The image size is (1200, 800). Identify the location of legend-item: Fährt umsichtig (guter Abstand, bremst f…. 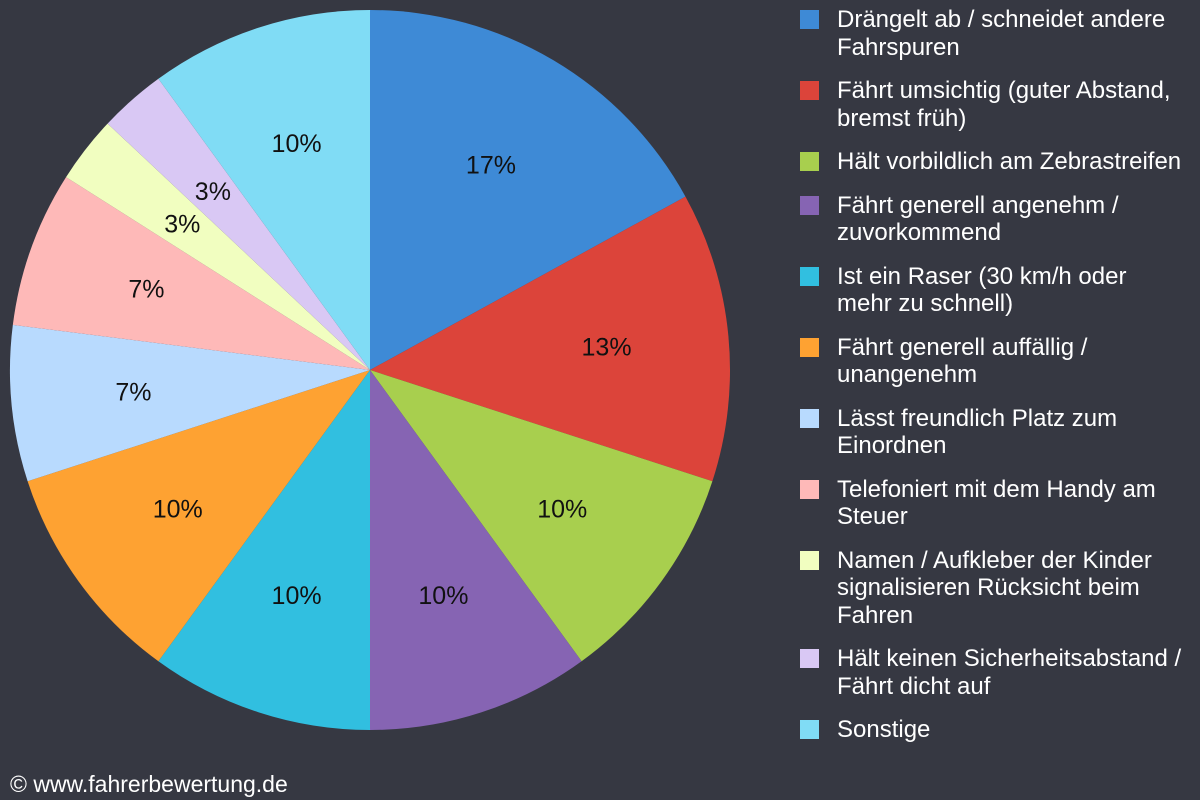
(1000, 104).